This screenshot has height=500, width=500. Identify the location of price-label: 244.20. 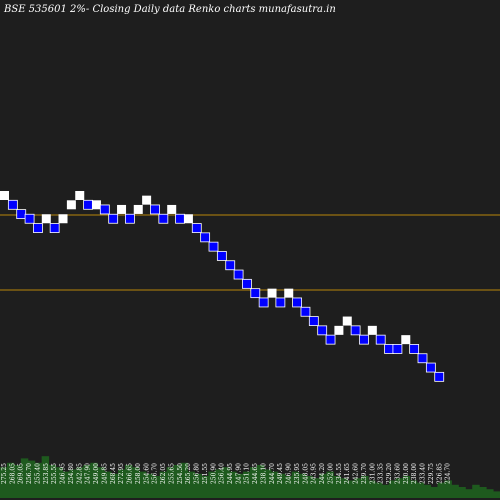
(322, 473).